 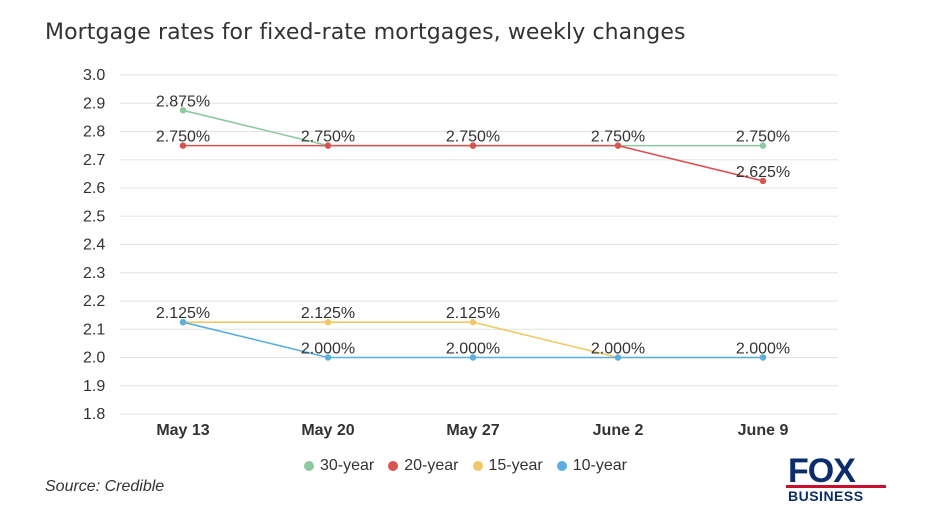 I want to click on legend-item-15-year: 15-year, so click(x=507, y=466).